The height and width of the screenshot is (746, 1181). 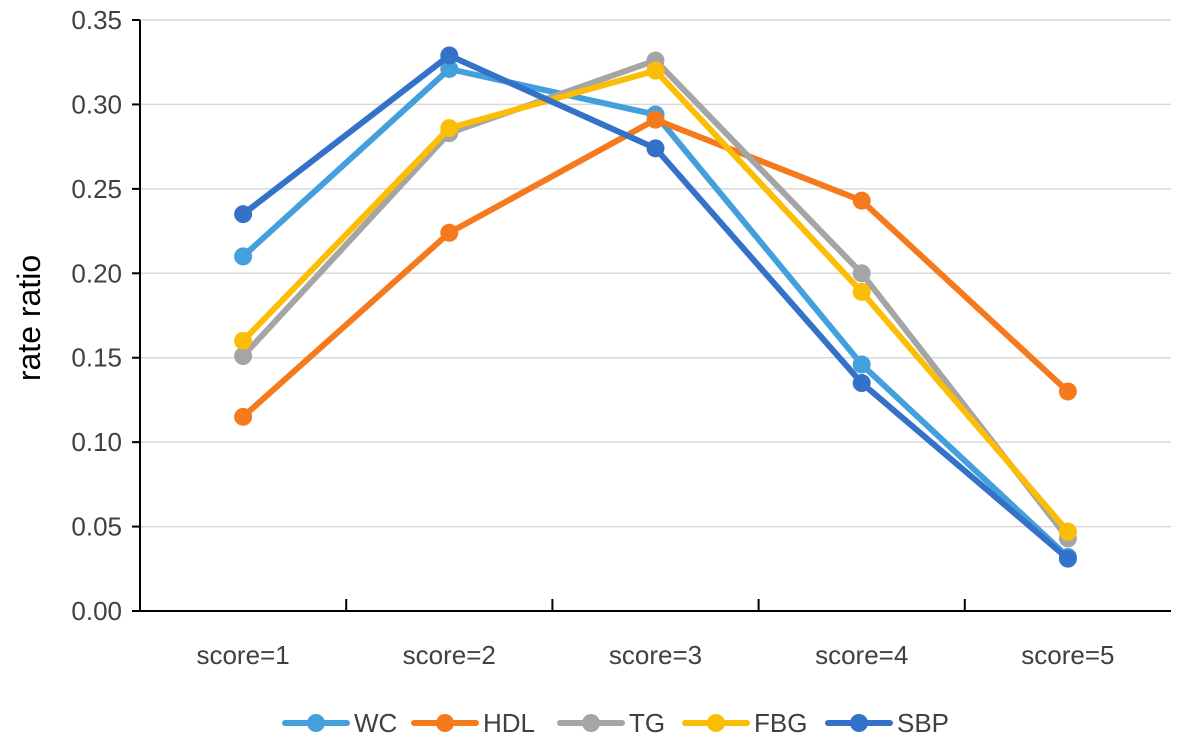 I want to click on legend-label: FBG, so click(x=780, y=723).